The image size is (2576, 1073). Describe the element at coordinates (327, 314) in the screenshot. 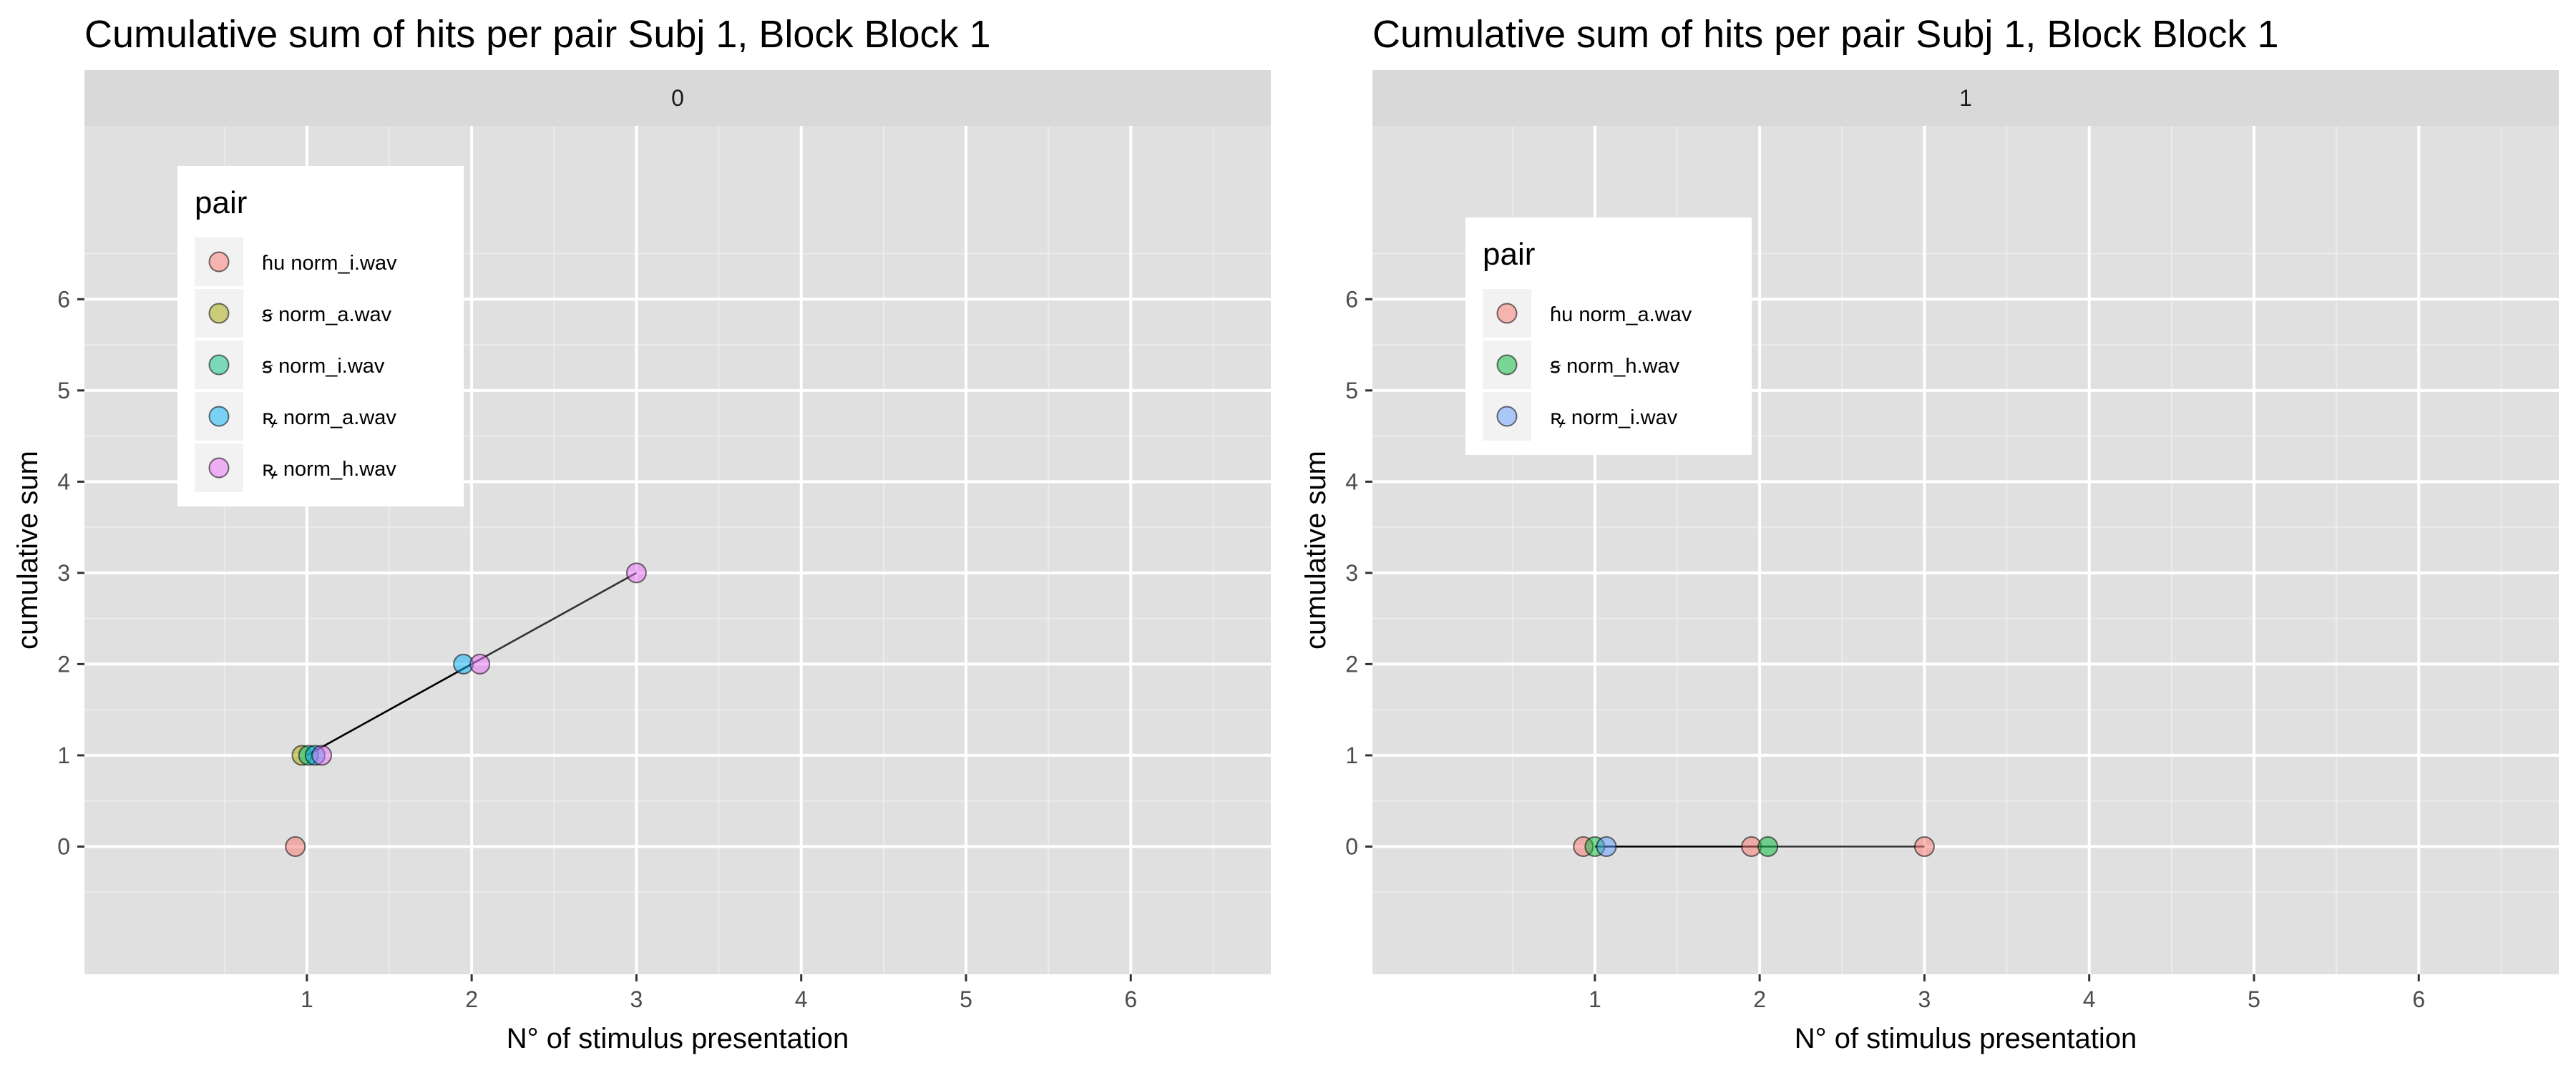

I see `legend-entry: ꞩ norm_a.wav` at that location.